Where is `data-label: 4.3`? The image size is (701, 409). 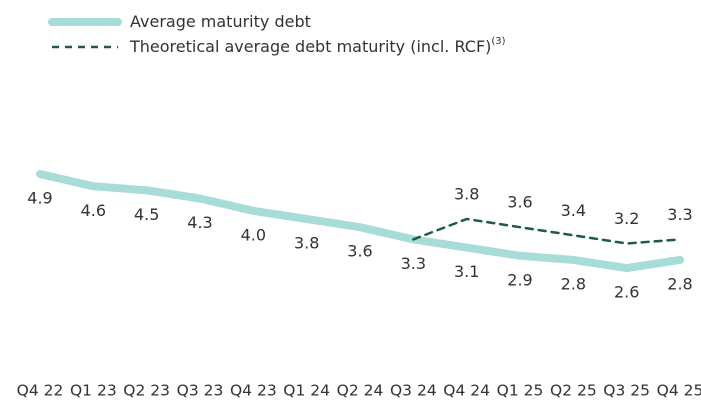
data-label: 4.3 is located at coordinates (199, 222).